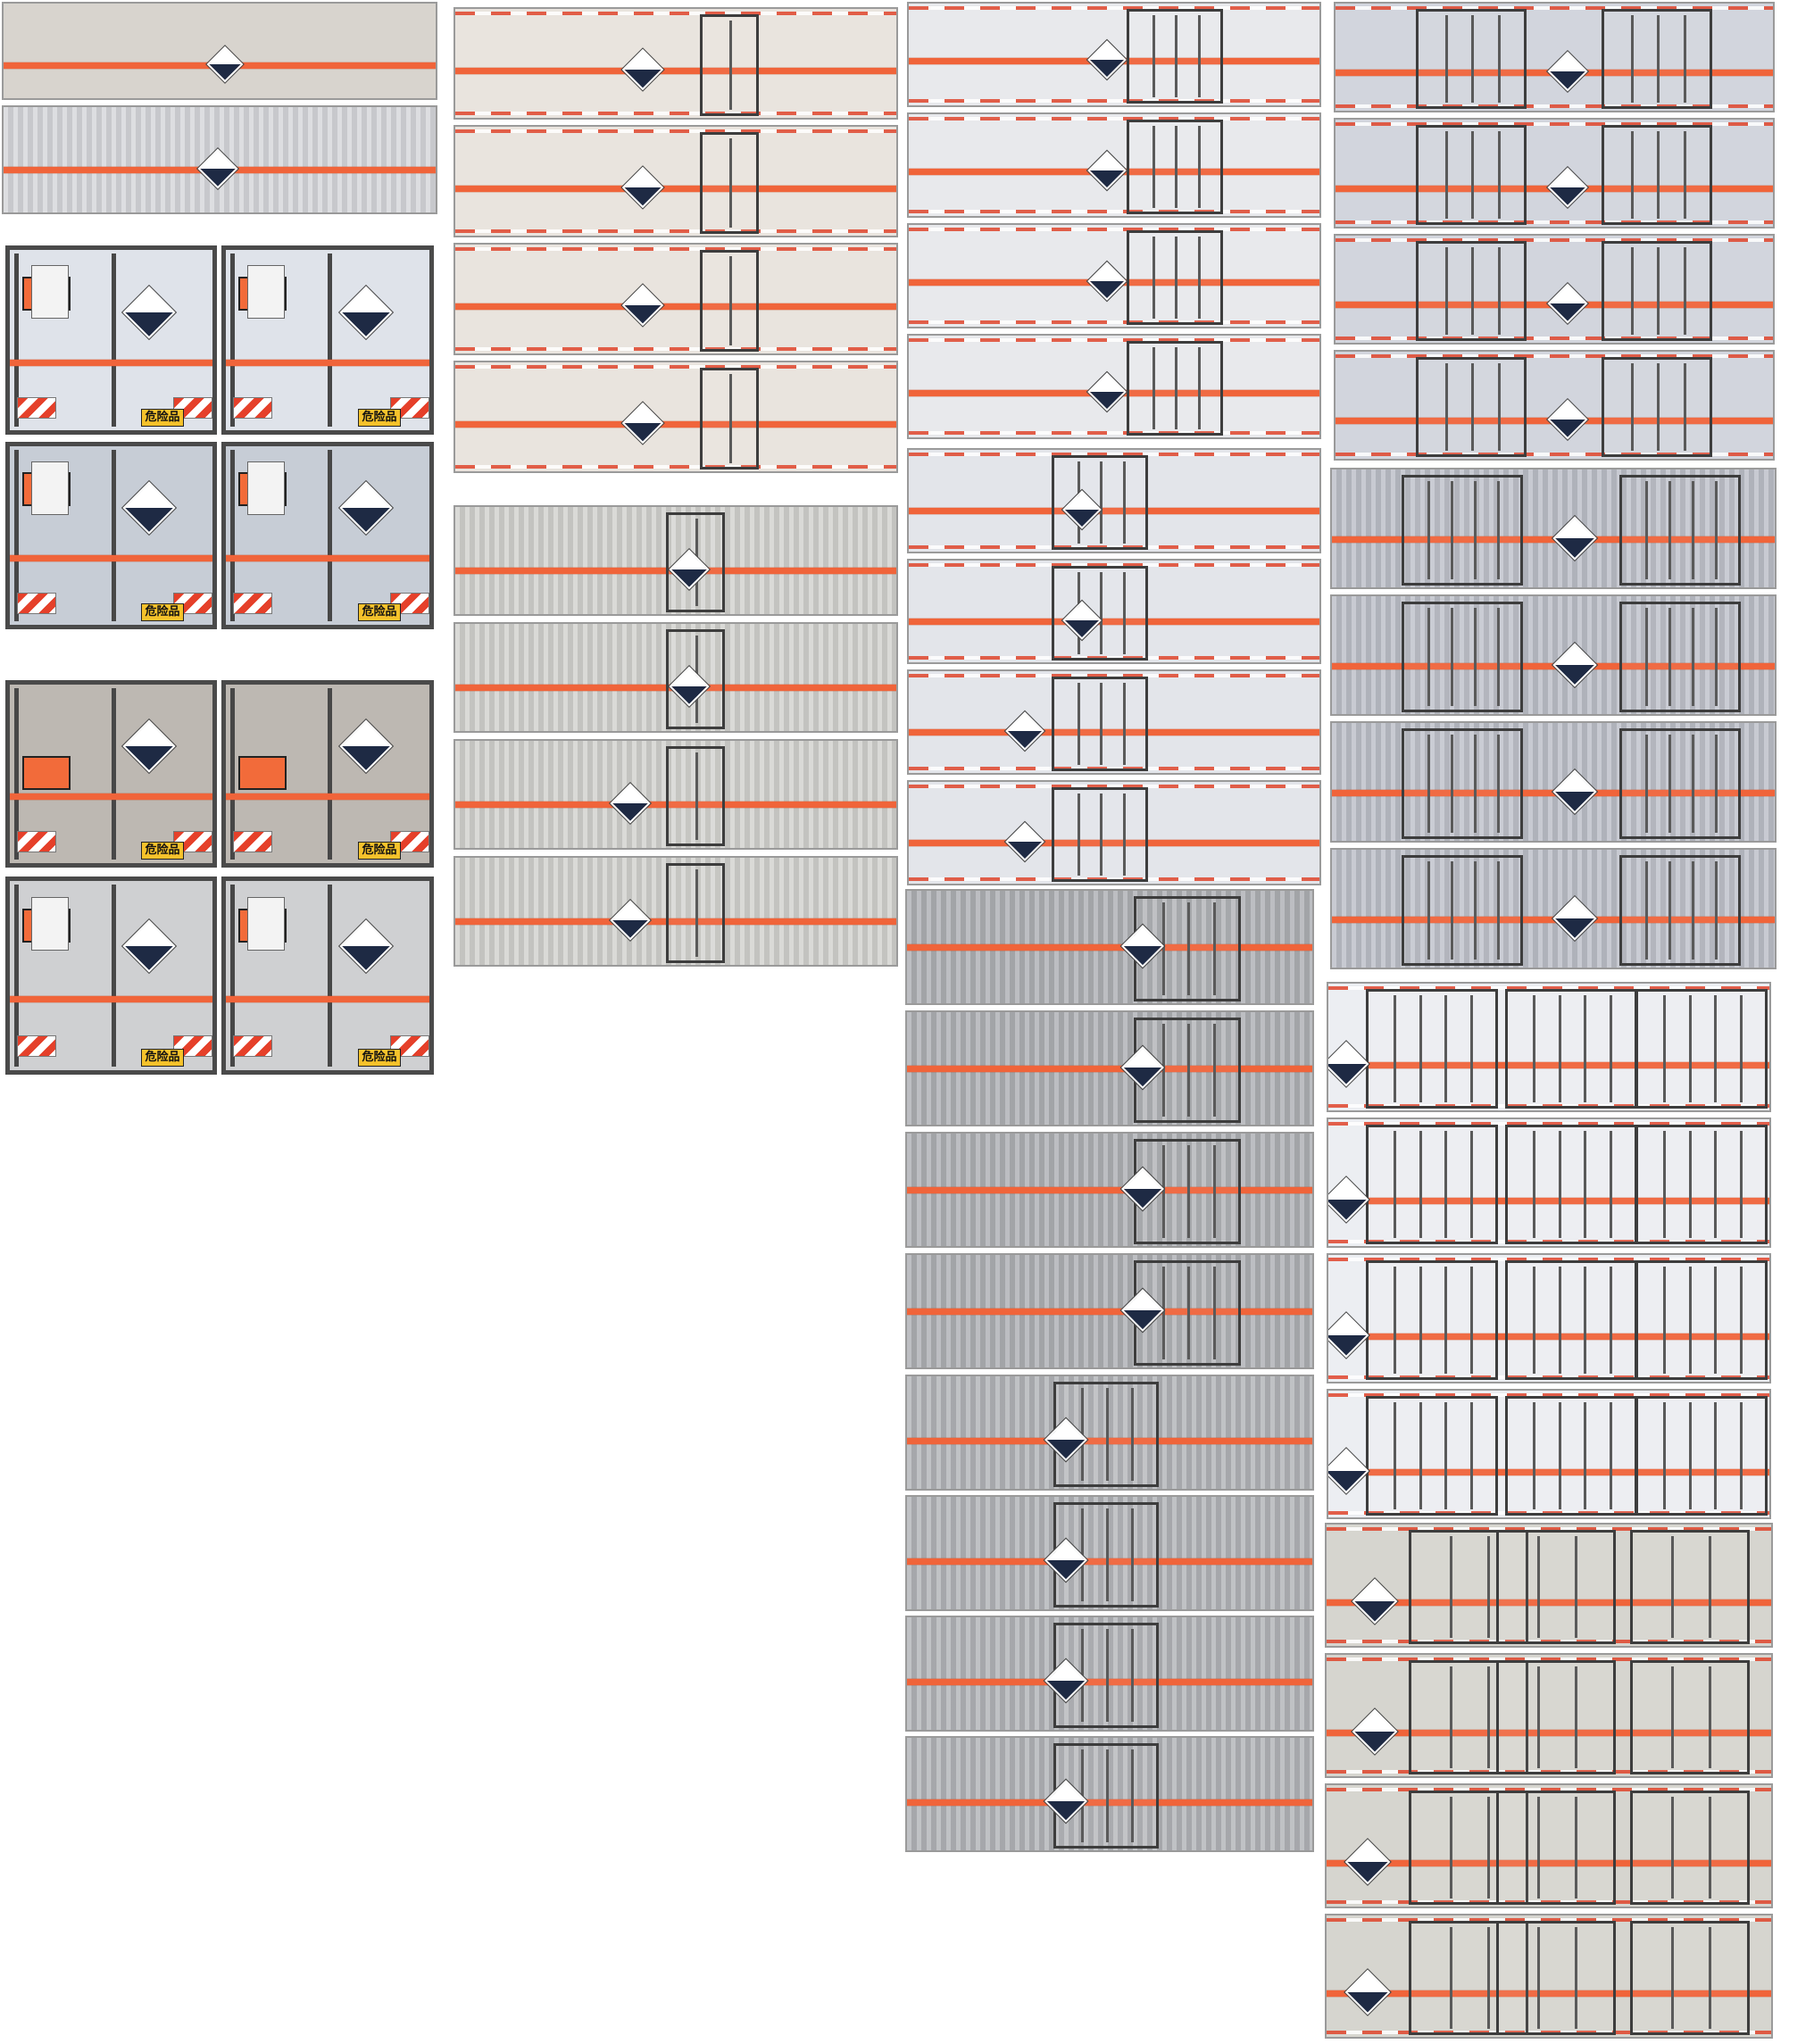  What do you see at coordinates (50, 292) in the screenshot?
I see `info-placard` at bounding box center [50, 292].